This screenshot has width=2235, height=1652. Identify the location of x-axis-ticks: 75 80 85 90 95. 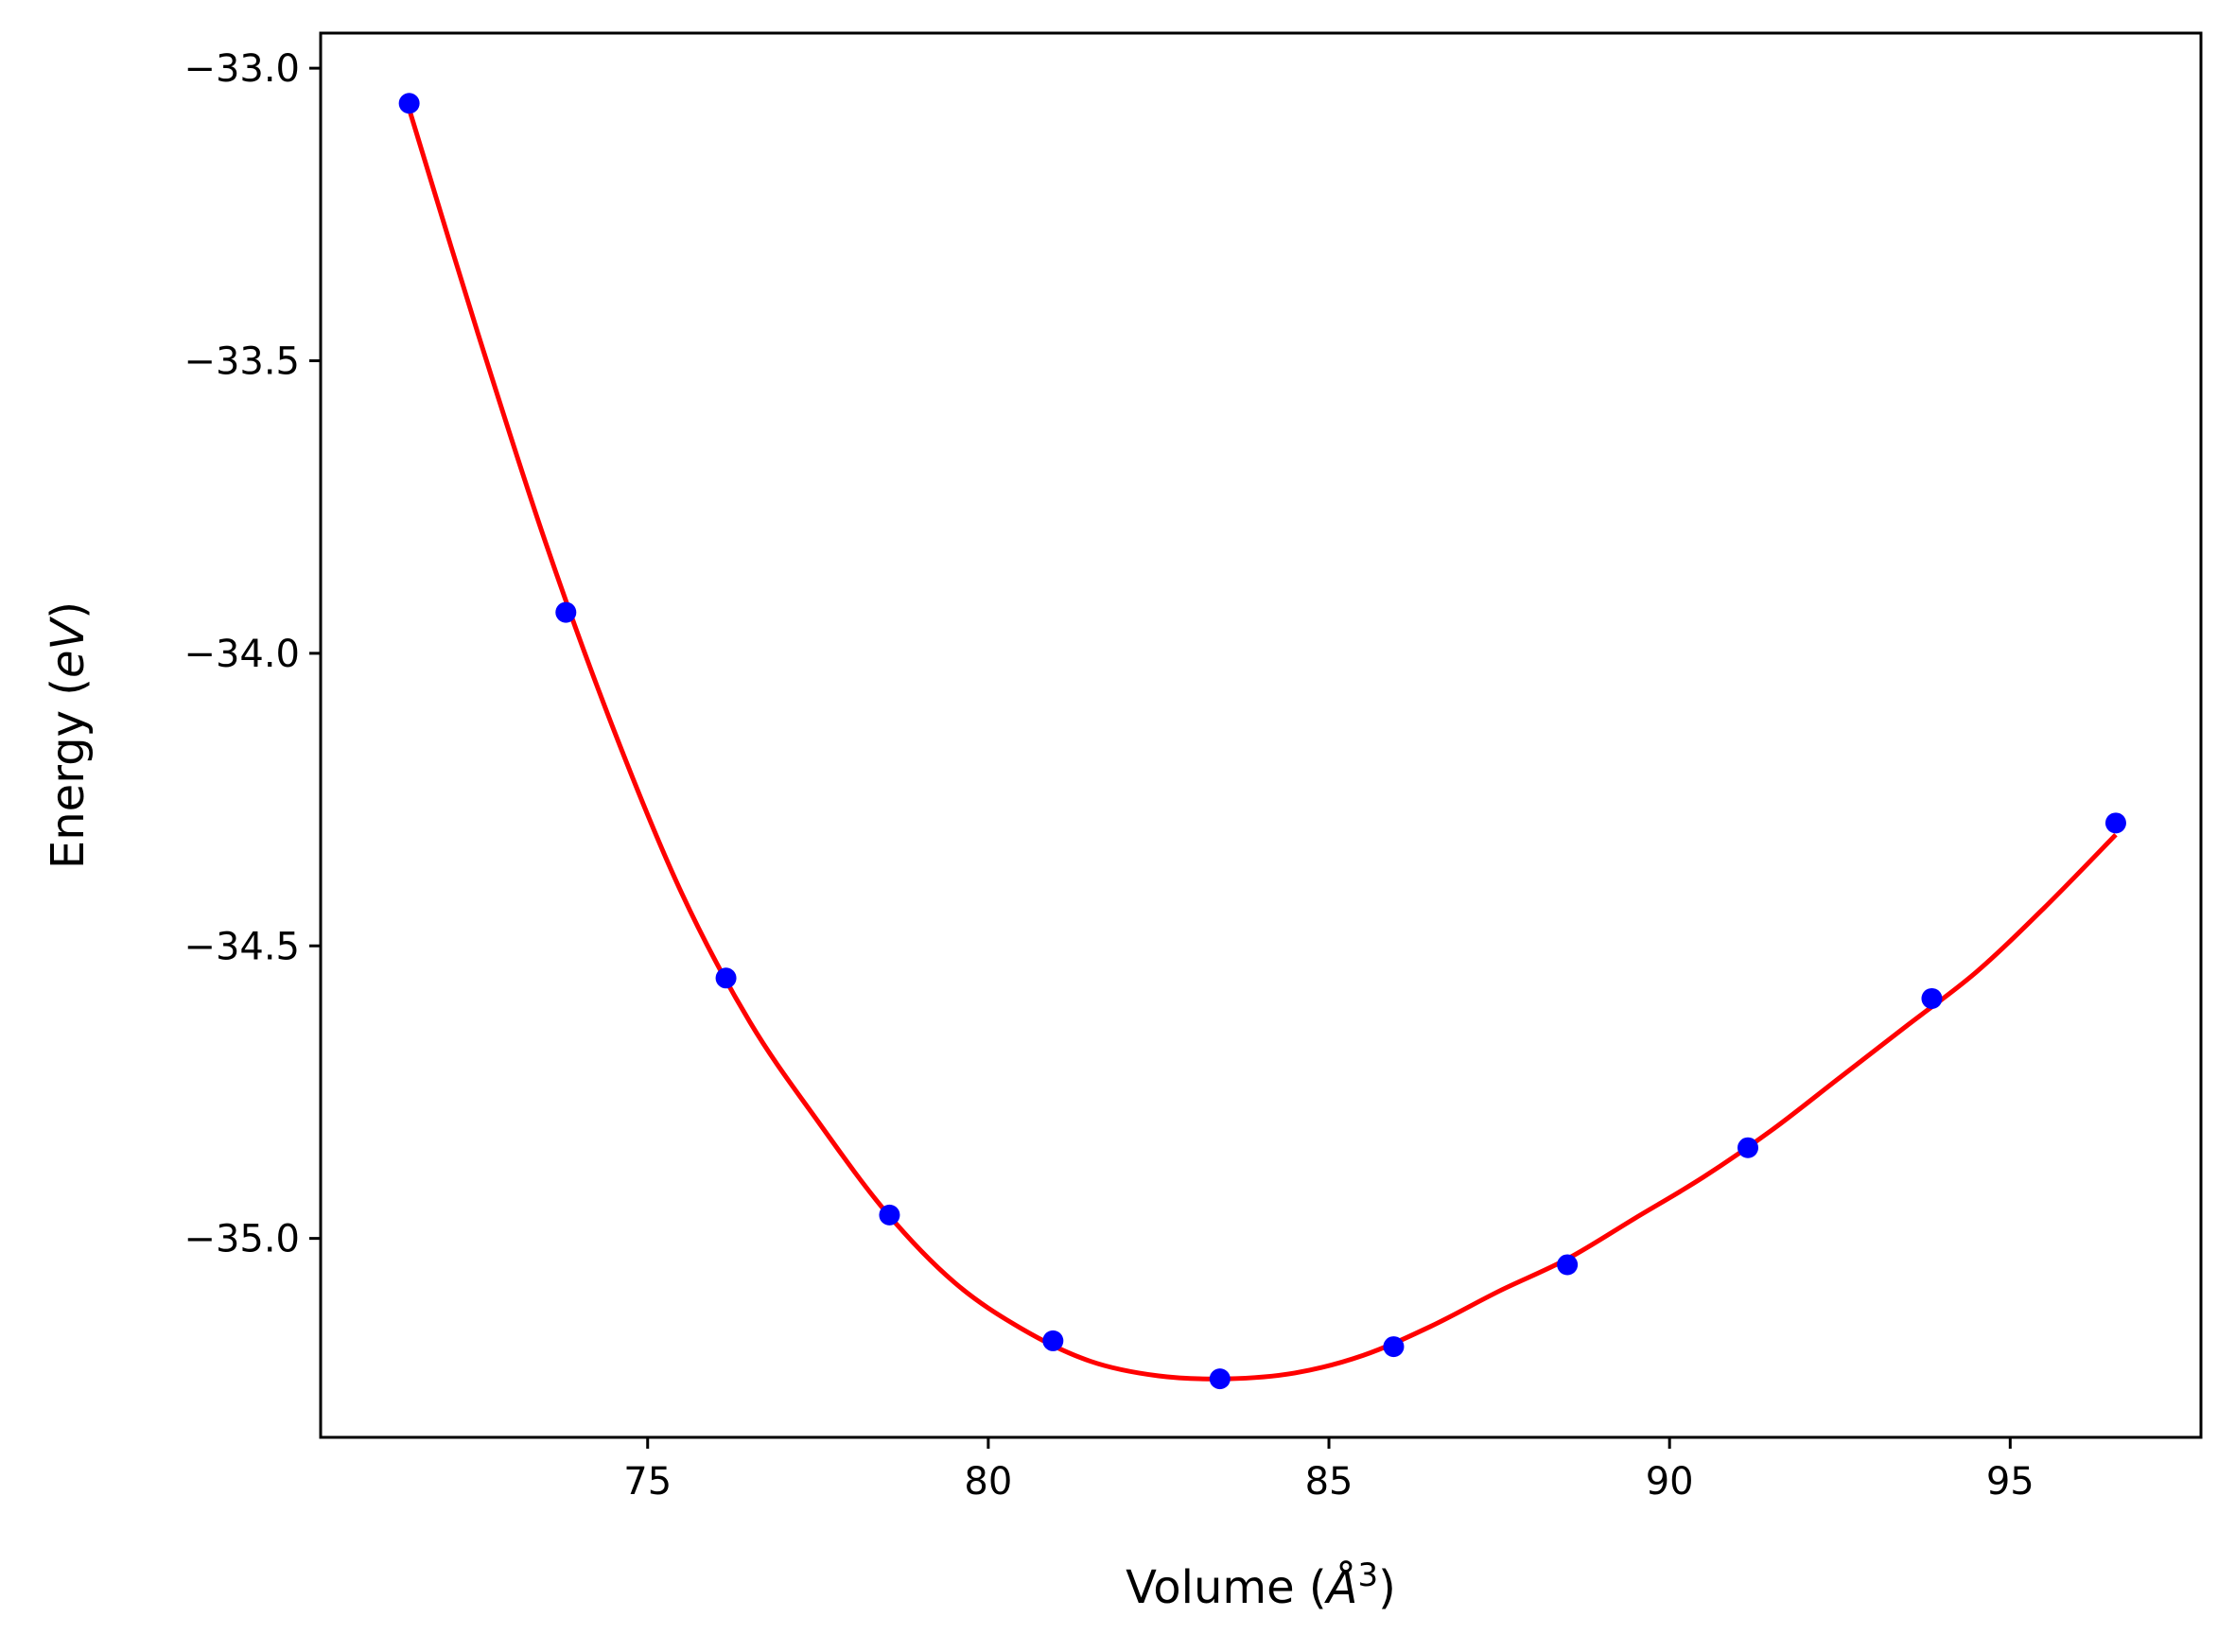
(1328, 1471).